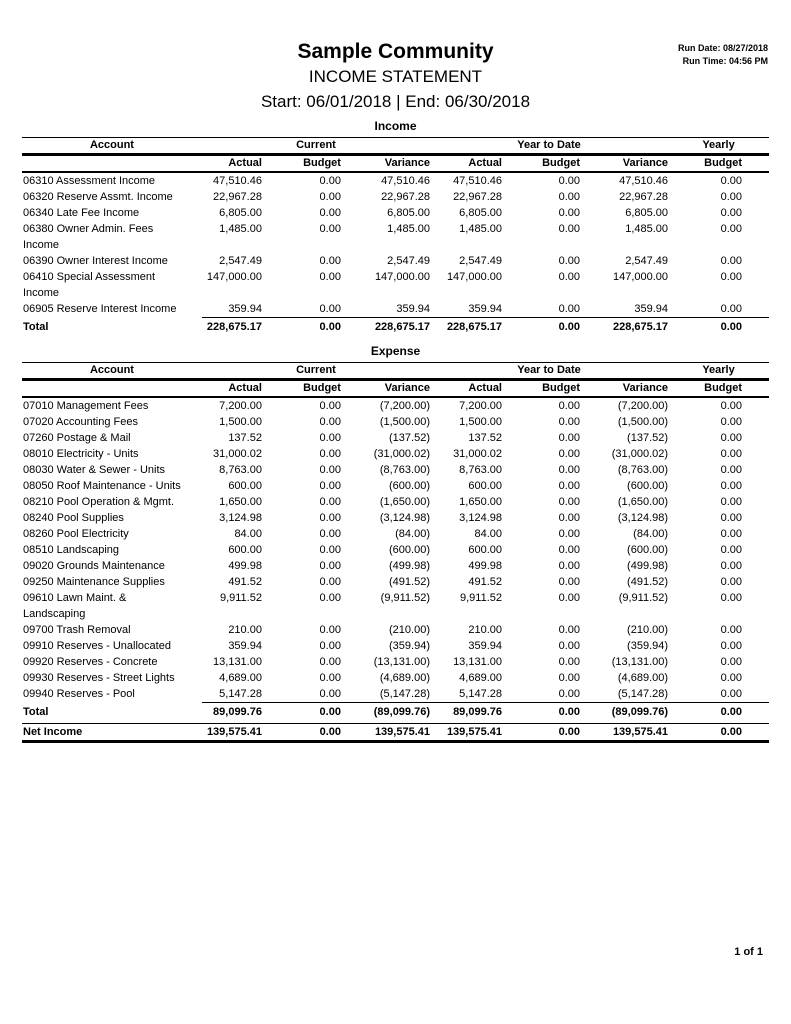  Describe the element at coordinates (488, 534) in the screenshot. I see `value-cell: 84.00` at that location.